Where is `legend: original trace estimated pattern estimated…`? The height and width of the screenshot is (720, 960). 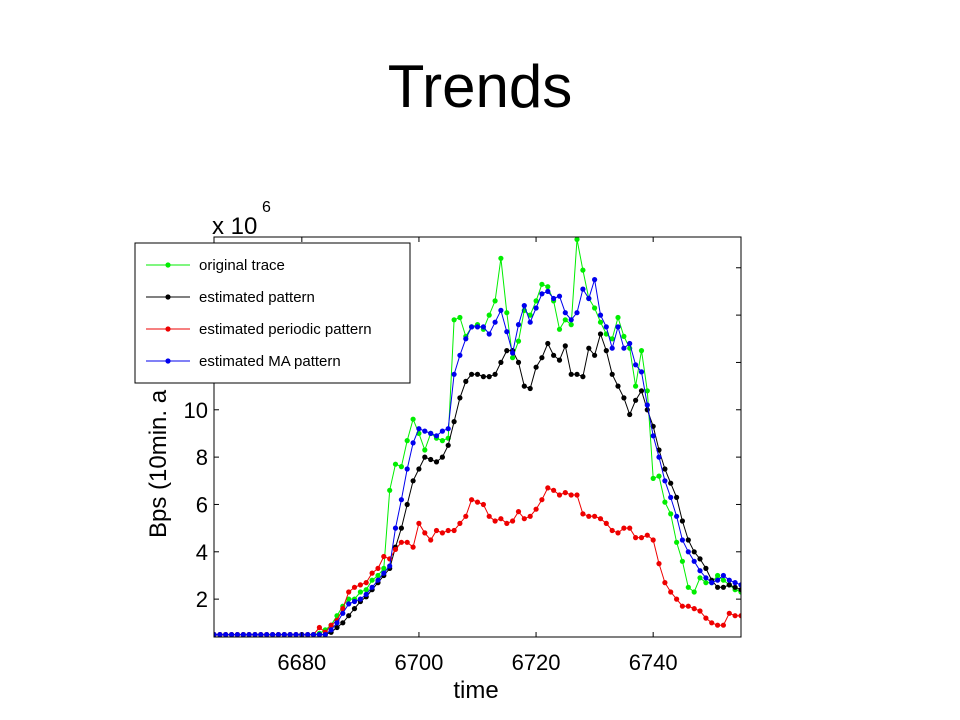
legend: original trace estimated pattern estimated… is located at coordinates (272, 313).